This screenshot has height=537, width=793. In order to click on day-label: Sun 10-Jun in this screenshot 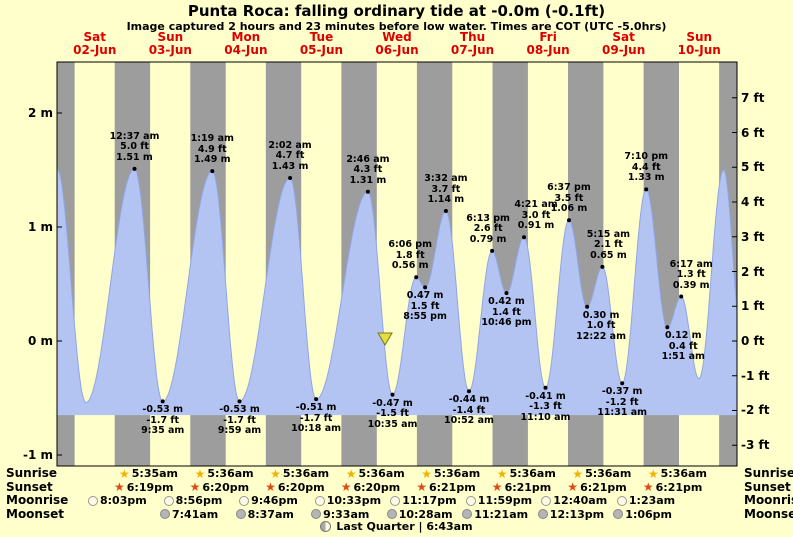, I will do `click(699, 43)`.